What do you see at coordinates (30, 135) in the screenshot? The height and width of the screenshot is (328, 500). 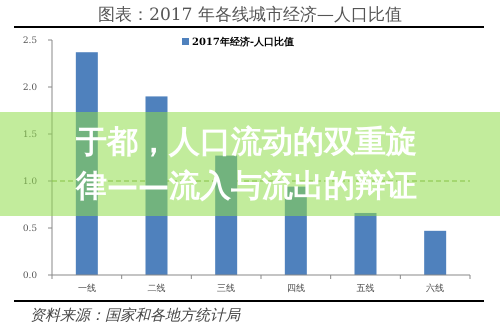 I see `y-tick-label: 1.5` at bounding box center [30, 135].